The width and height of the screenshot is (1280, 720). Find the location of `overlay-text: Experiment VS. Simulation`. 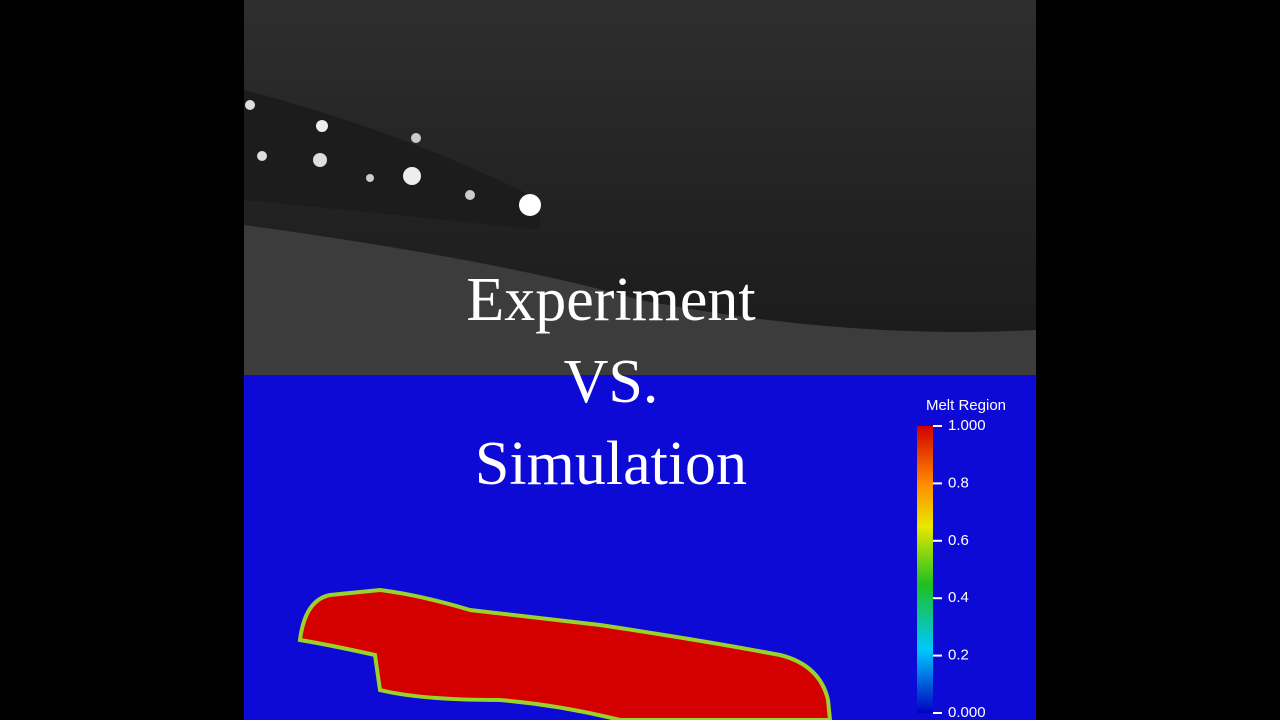

overlay-text: Experiment VS. Simulation is located at coordinates (610, 382).